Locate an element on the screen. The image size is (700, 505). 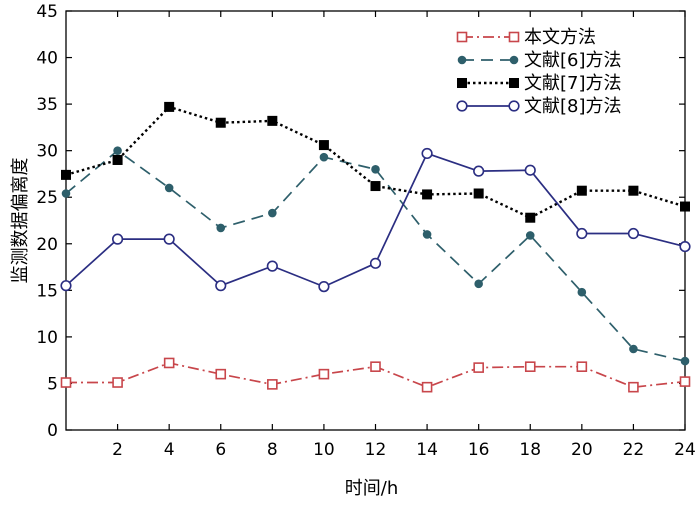
y-tick-label: 5 is located at coordinates (52, 384).